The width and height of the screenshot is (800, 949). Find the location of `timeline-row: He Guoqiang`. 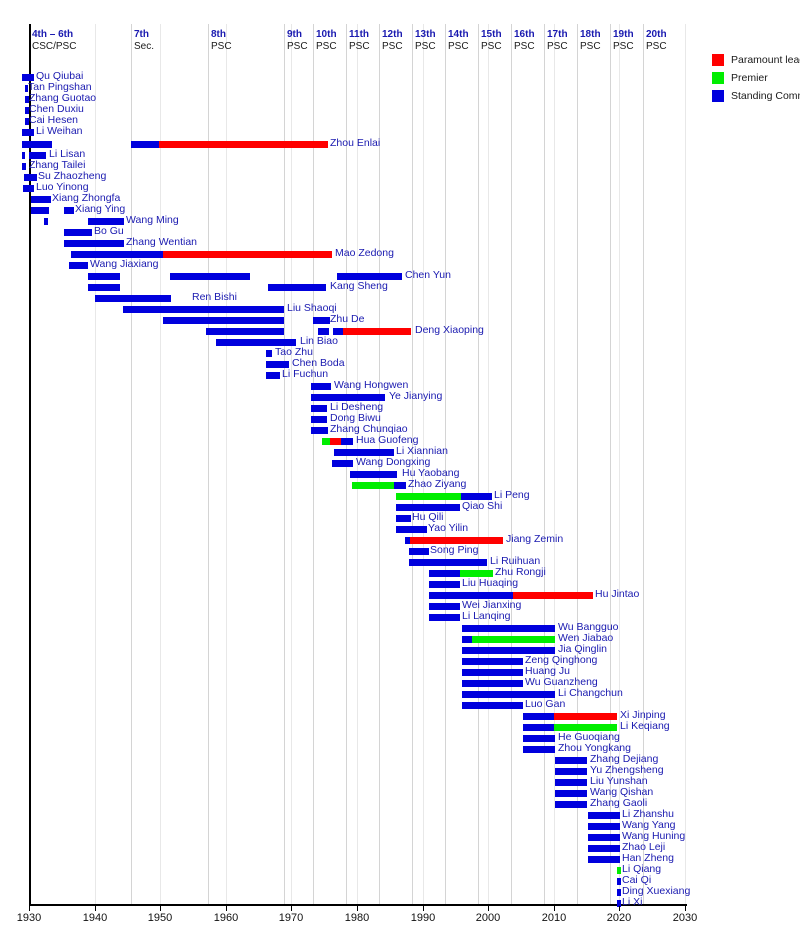

timeline-row: He Guoqiang is located at coordinates (400, 738).